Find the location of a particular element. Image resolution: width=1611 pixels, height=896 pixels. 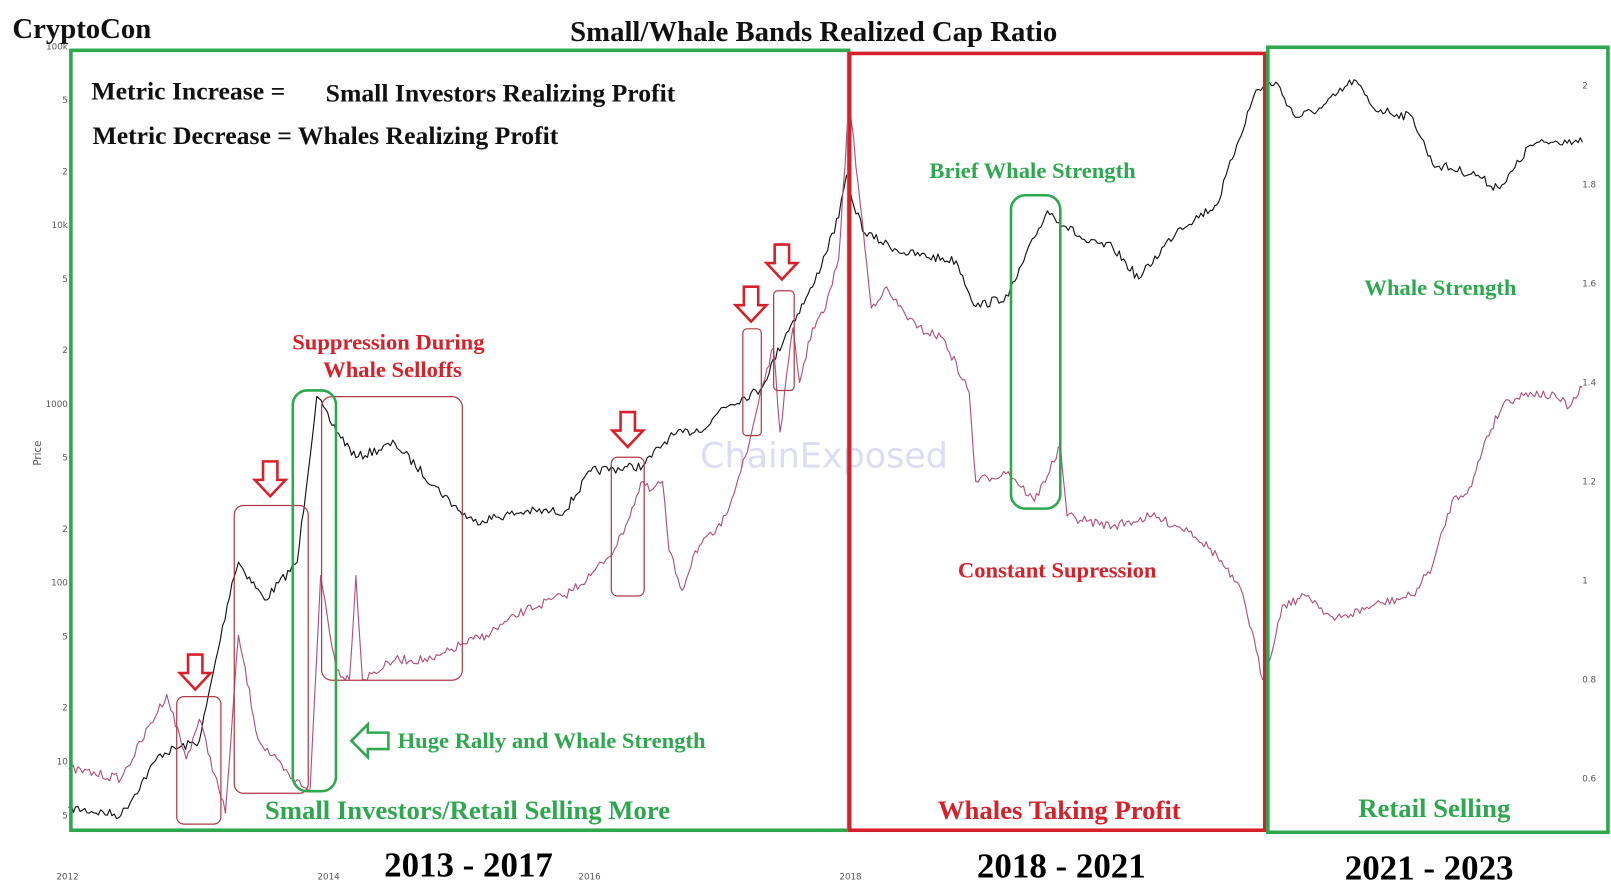

x-tick-label: 2016 is located at coordinates (589, 878).